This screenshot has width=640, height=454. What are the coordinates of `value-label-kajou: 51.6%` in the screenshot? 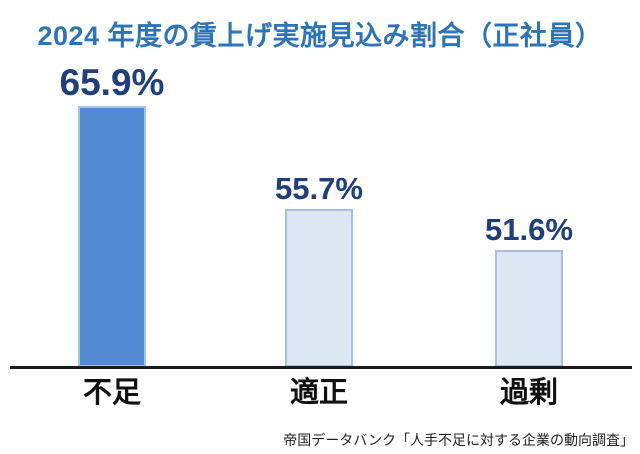 It's located at (529, 229).